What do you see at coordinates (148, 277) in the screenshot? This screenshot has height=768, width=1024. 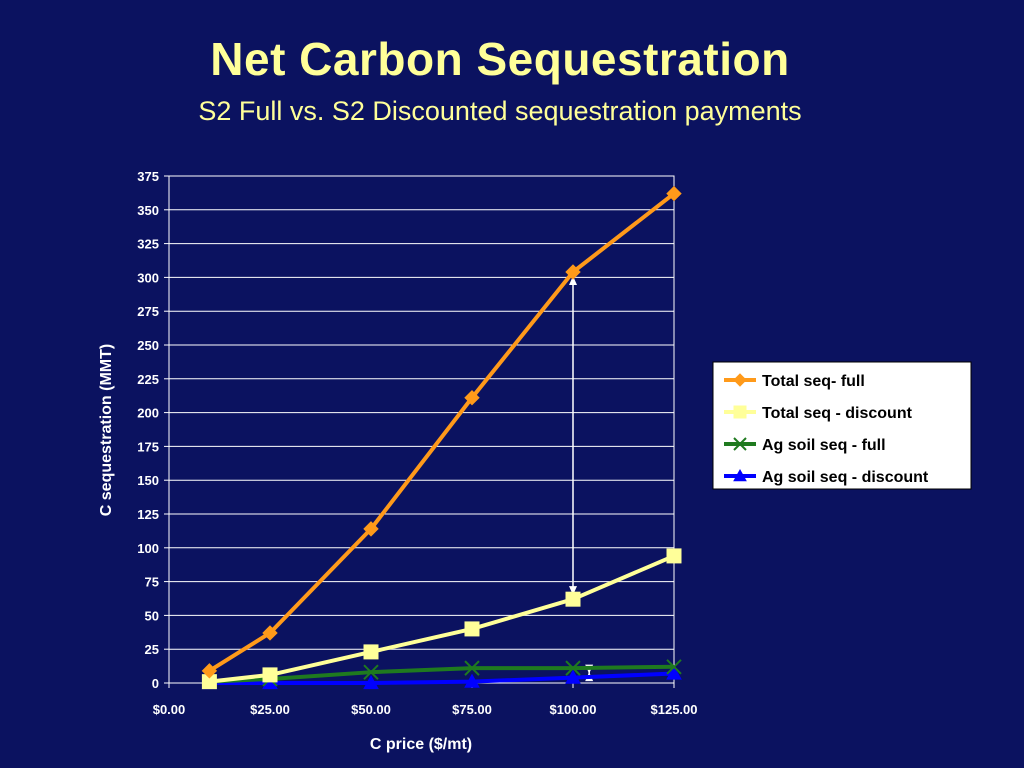 I see `y-tick-label: 300` at bounding box center [148, 277].